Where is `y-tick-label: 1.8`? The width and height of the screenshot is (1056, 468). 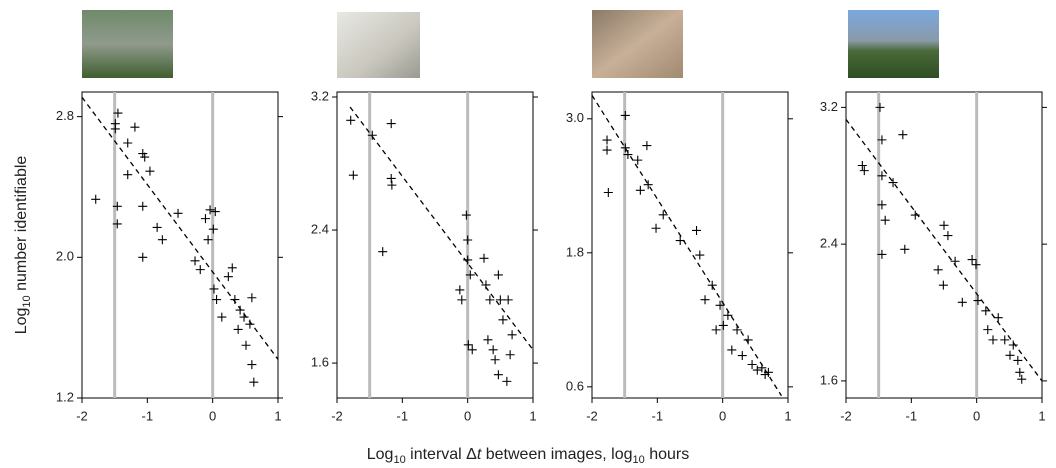 y-tick-label: 1.8 is located at coordinates (575, 251).